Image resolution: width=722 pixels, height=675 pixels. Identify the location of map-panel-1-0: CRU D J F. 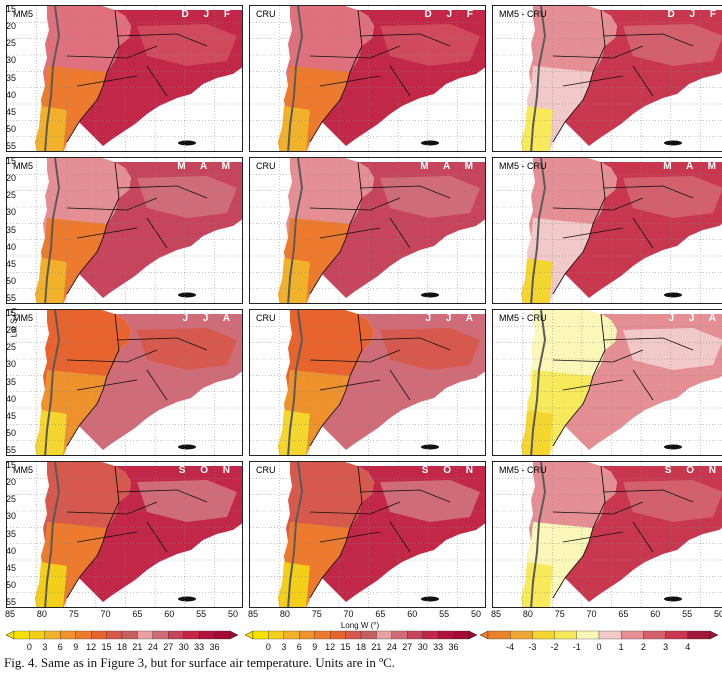
(367, 78).